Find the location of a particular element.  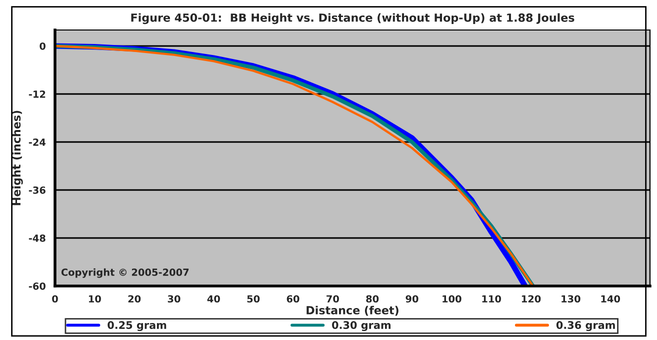

x-tick-label: 10 is located at coordinates (95, 299).